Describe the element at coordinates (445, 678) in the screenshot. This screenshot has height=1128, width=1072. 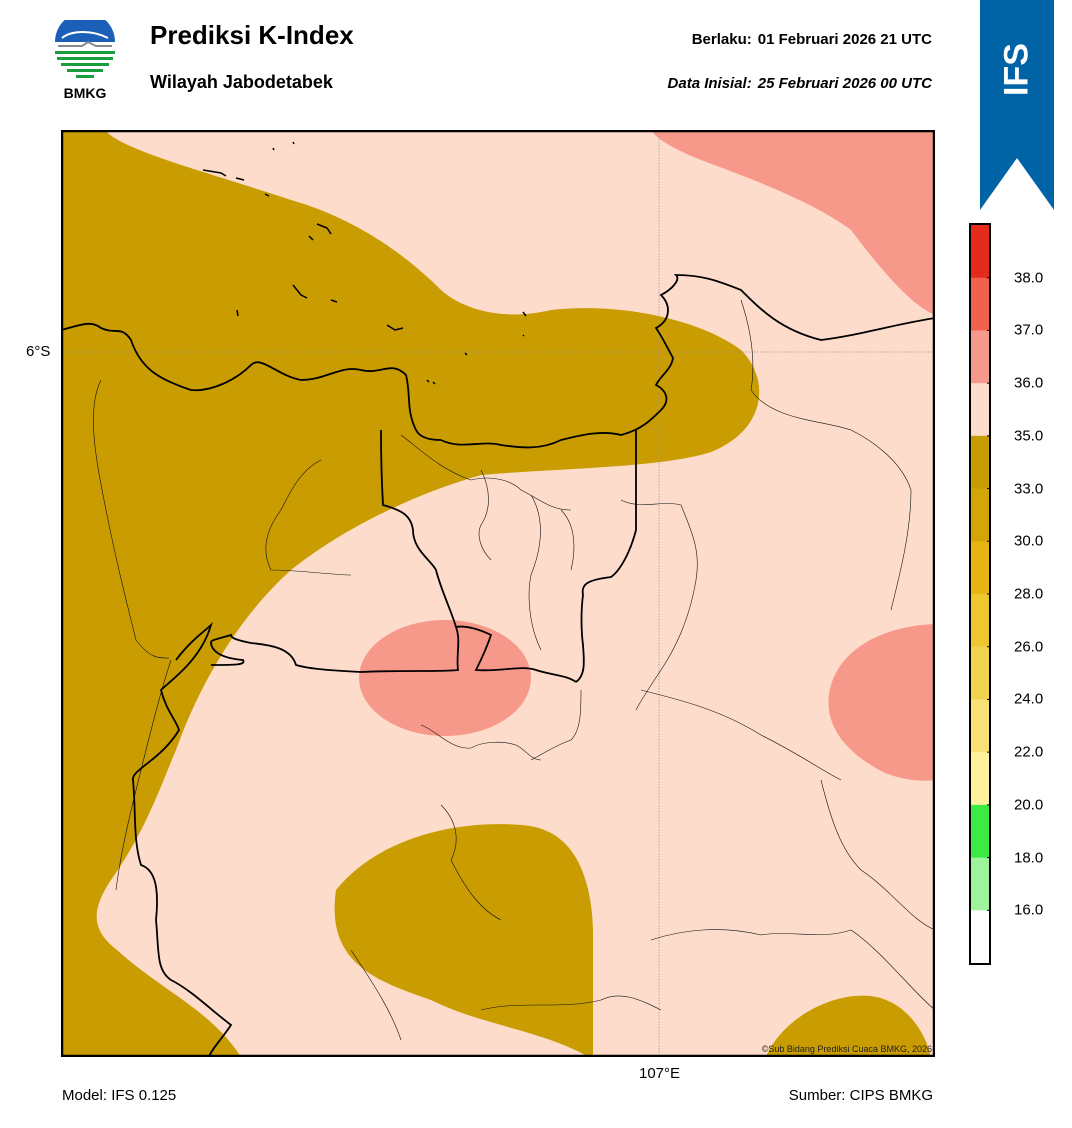
I see `kindex-high-region-center` at that location.